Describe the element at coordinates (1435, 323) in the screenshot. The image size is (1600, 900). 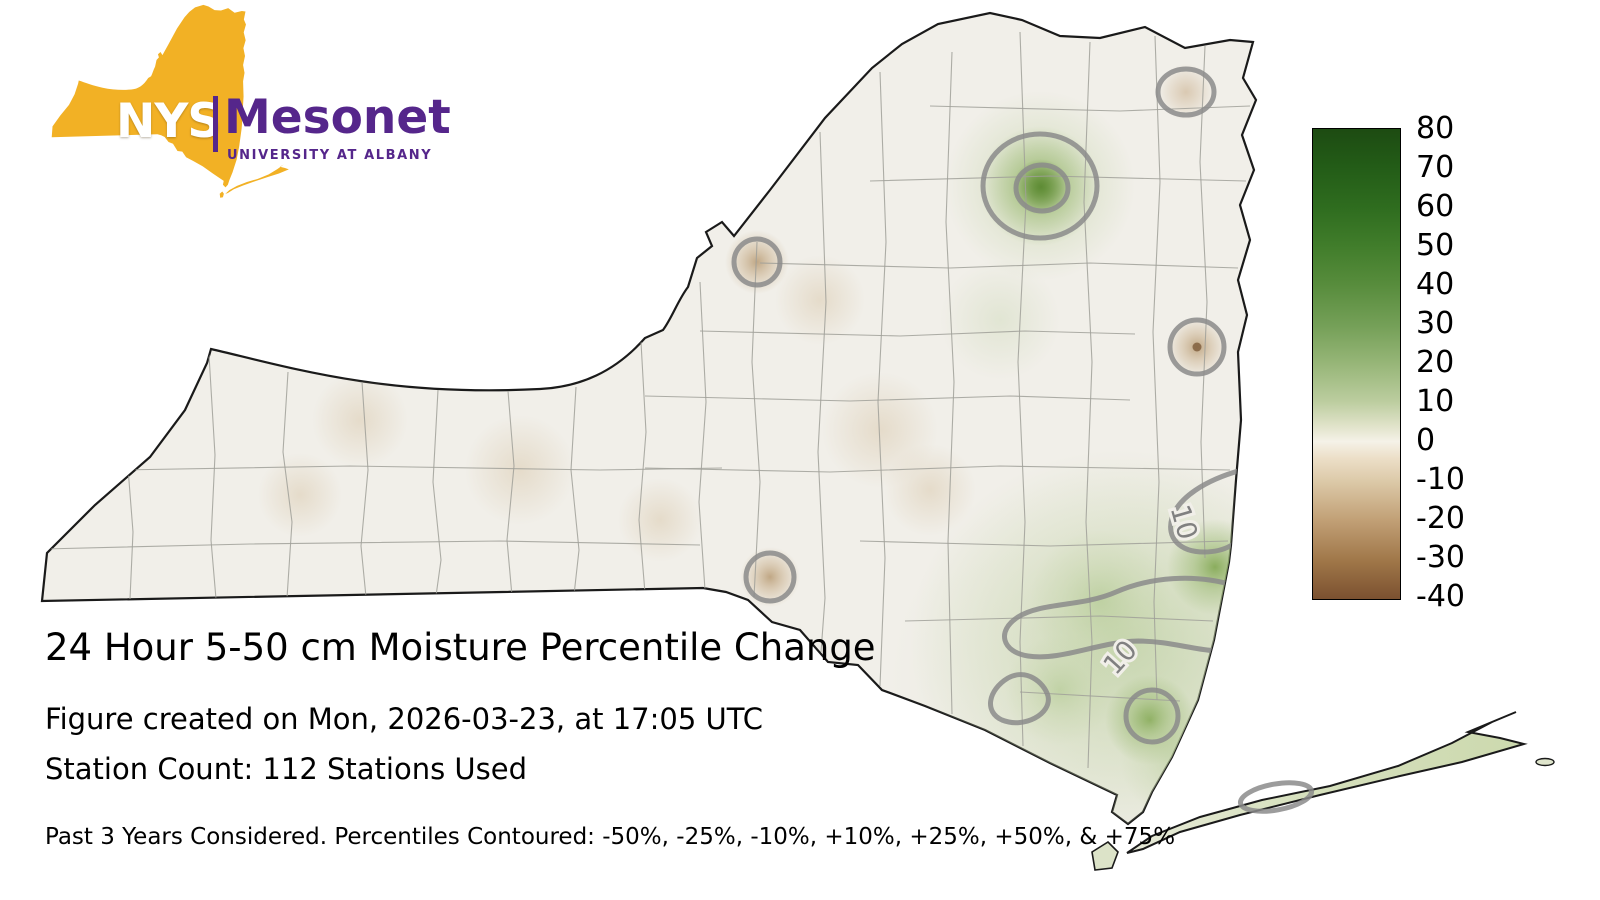
I see `colorbar-tick: 30` at that location.